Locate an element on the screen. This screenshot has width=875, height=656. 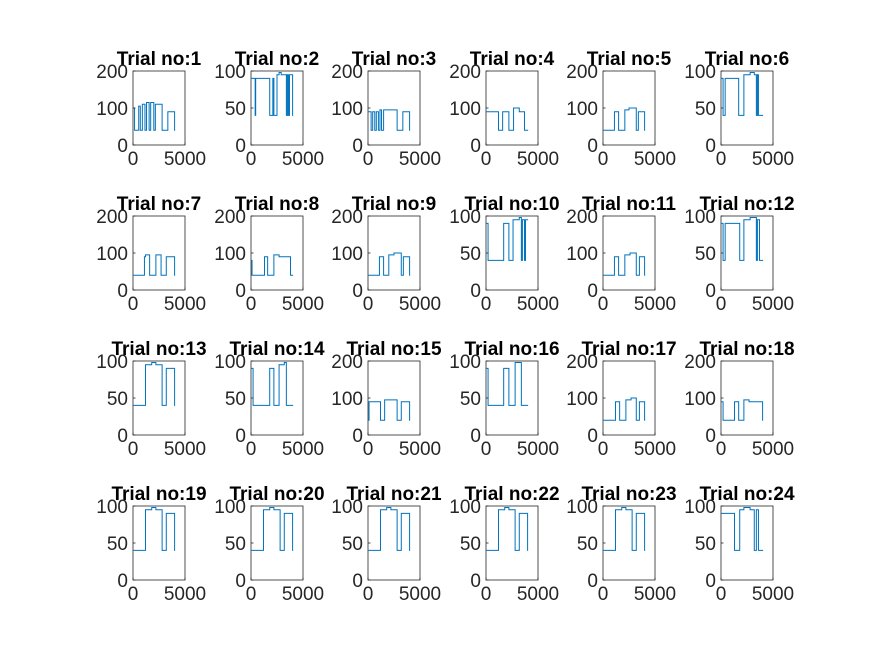
subplot-title: Trial no:16 is located at coordinates (511, 349).